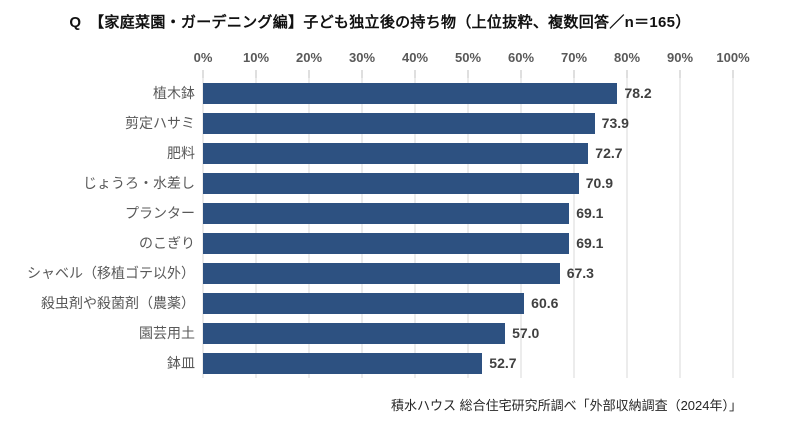  I want to click on value-label: 72.7, so click(609, 153).